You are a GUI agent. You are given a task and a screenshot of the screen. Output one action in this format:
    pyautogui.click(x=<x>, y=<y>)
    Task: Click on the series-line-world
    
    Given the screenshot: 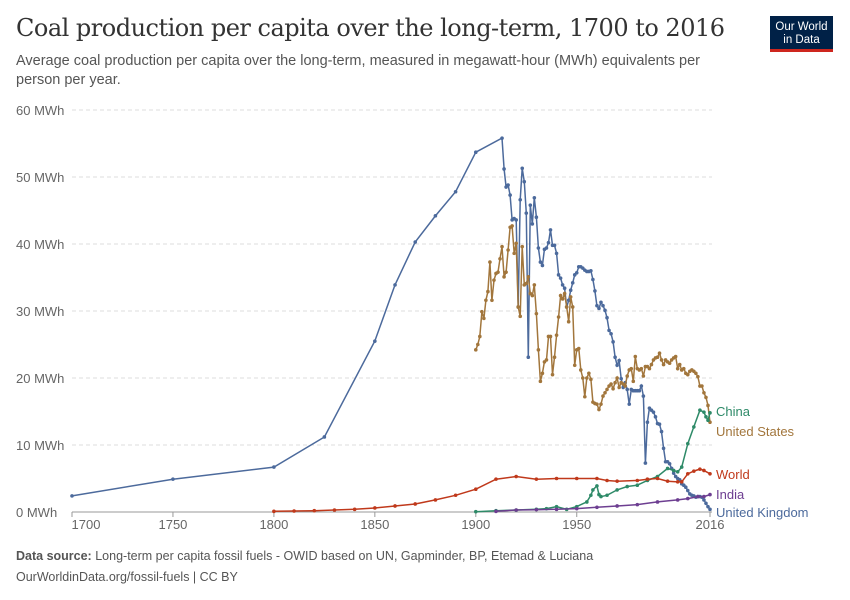 What is the action you would take?
    pyautogui.click(x=492, y=490)
    